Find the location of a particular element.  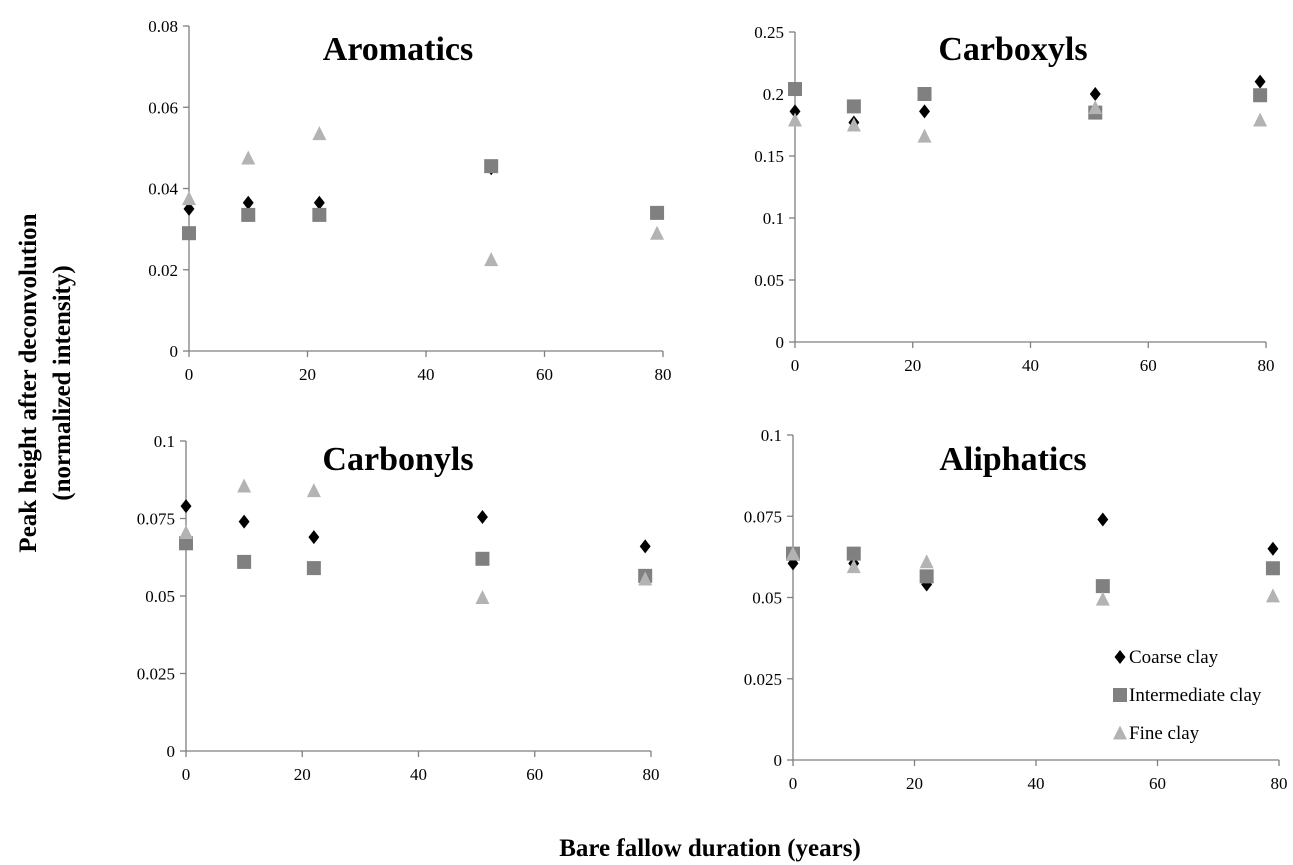

y-tick-label: 0.1 is located at coordinates (771, 435).